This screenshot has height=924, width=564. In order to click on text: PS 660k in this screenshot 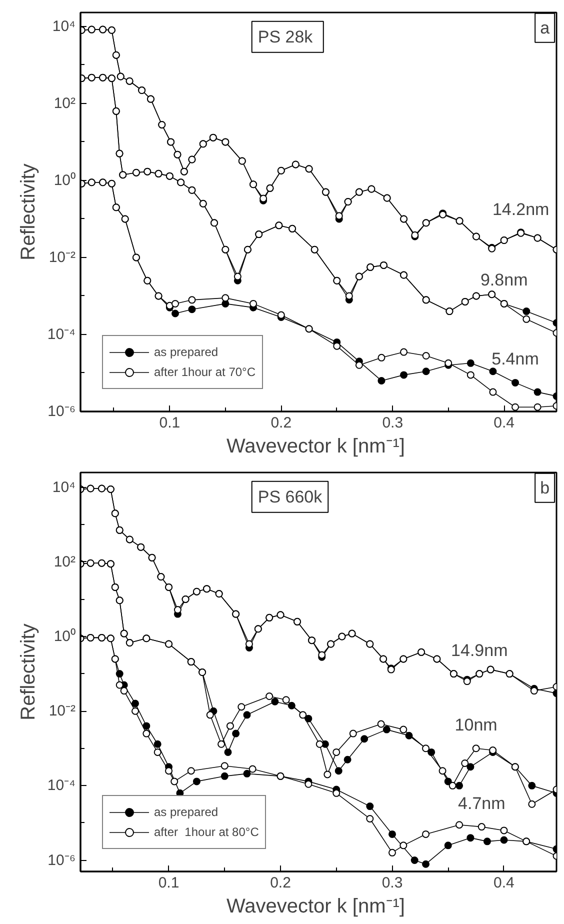, I will do `click(290, 496)`.